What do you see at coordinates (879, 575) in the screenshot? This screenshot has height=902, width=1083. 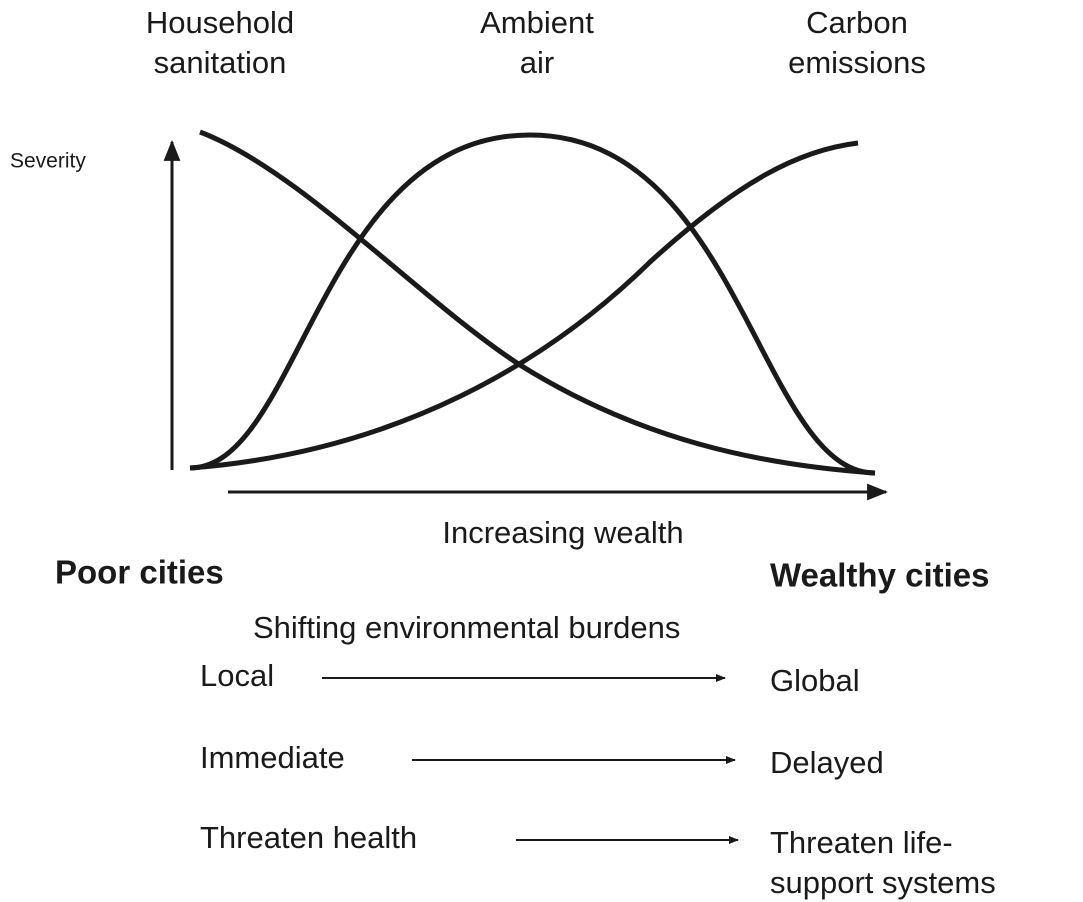 I see `right-label: Wealthy cities` at bounding box center [879, 575].